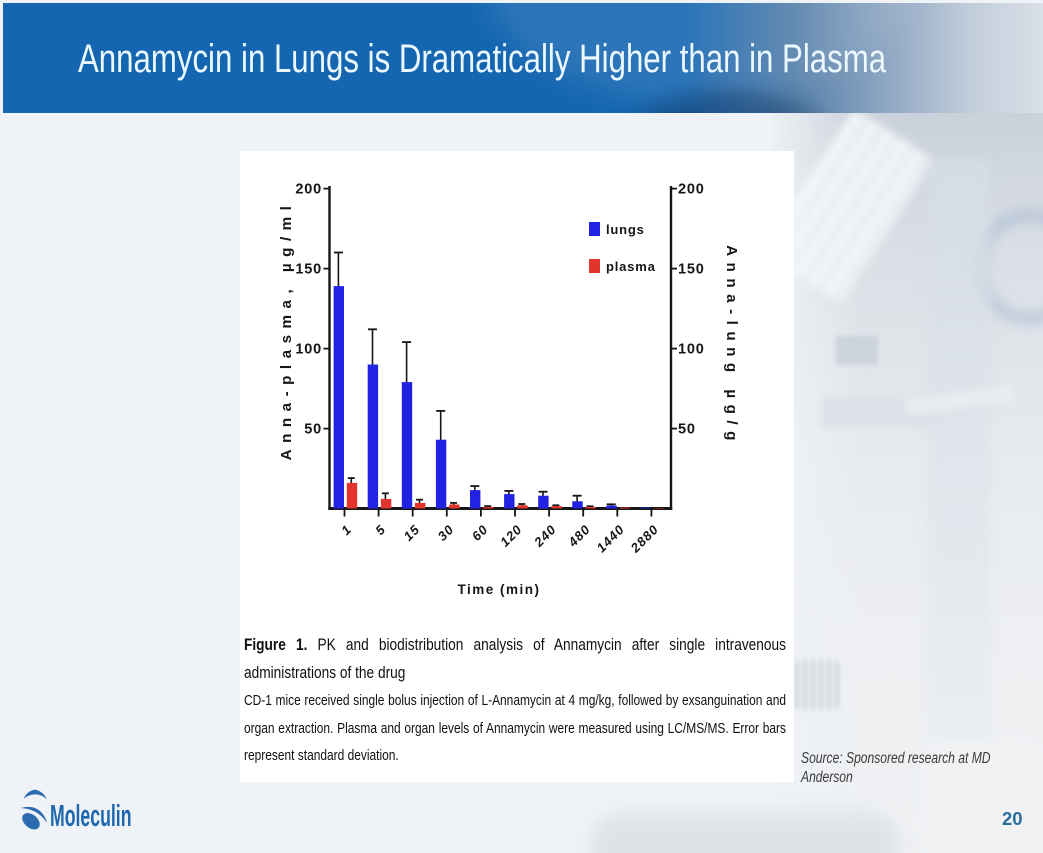 The height and width of the screenshot is (853, 1043). What do you see at coordinates (644, 539) in the screenshot?
I see `svg-text: 2880` at bounding box center [644, 539].